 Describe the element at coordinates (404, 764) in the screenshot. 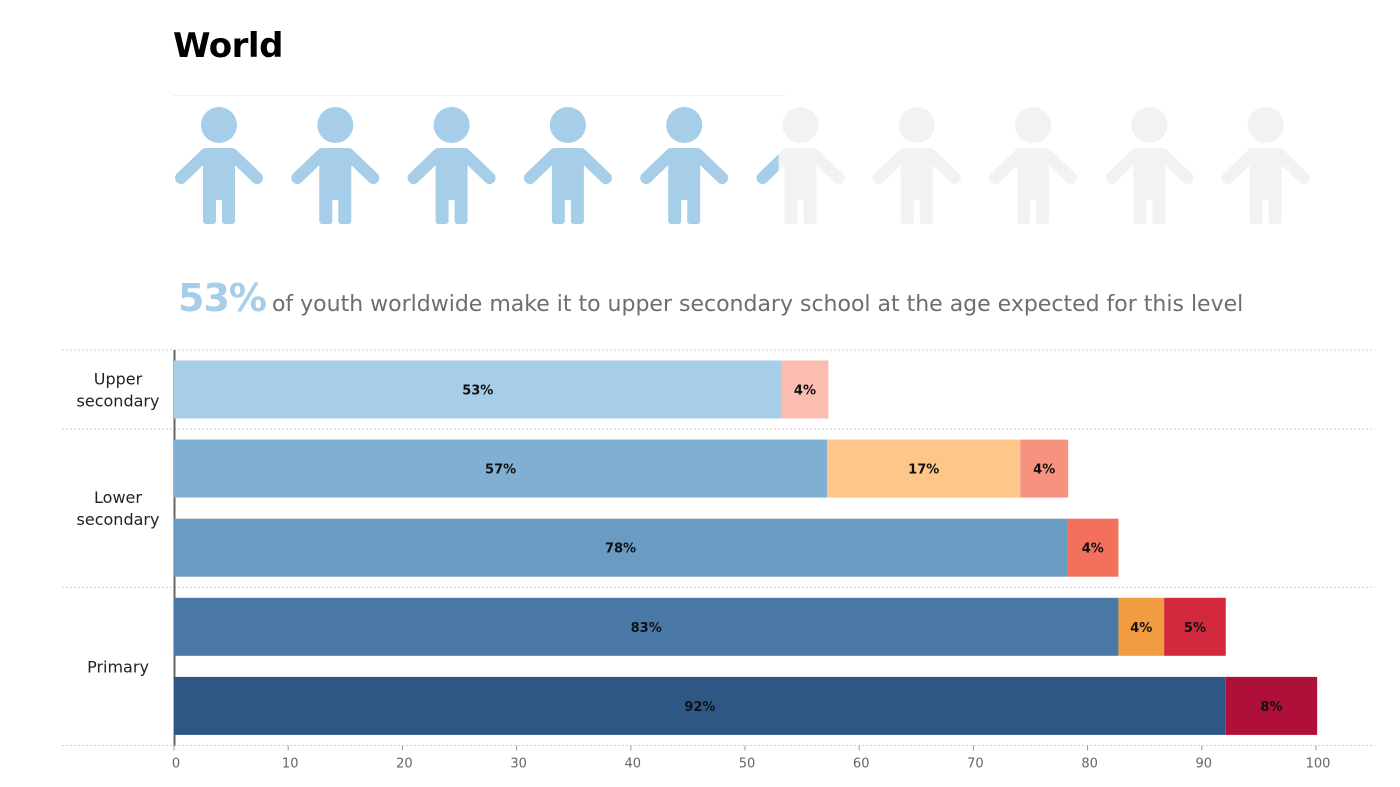

I see `x-tick-label: 20` at that location.